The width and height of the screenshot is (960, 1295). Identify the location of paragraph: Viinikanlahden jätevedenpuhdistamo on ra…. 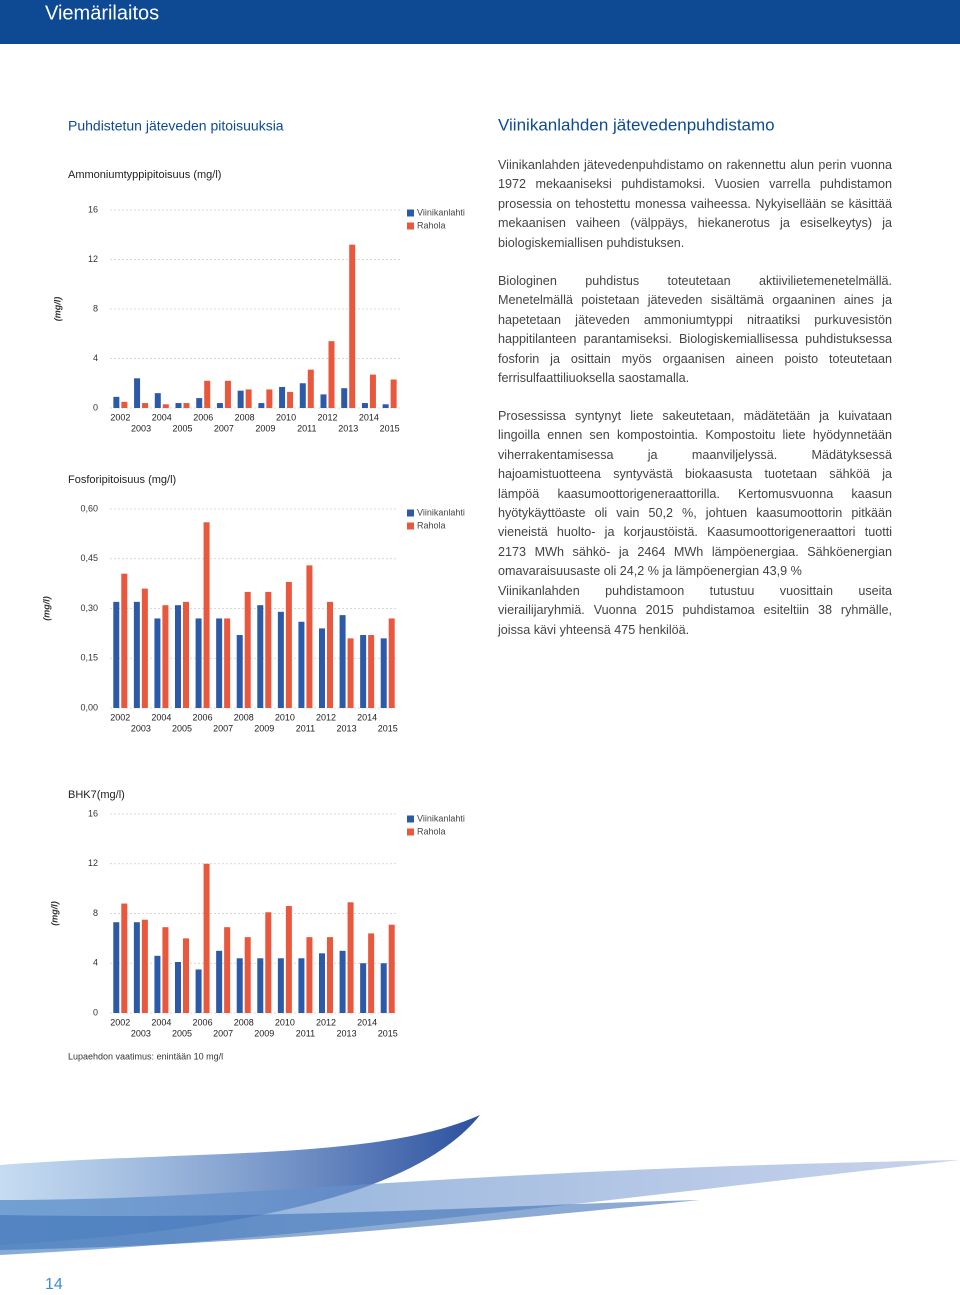
(695, 204).